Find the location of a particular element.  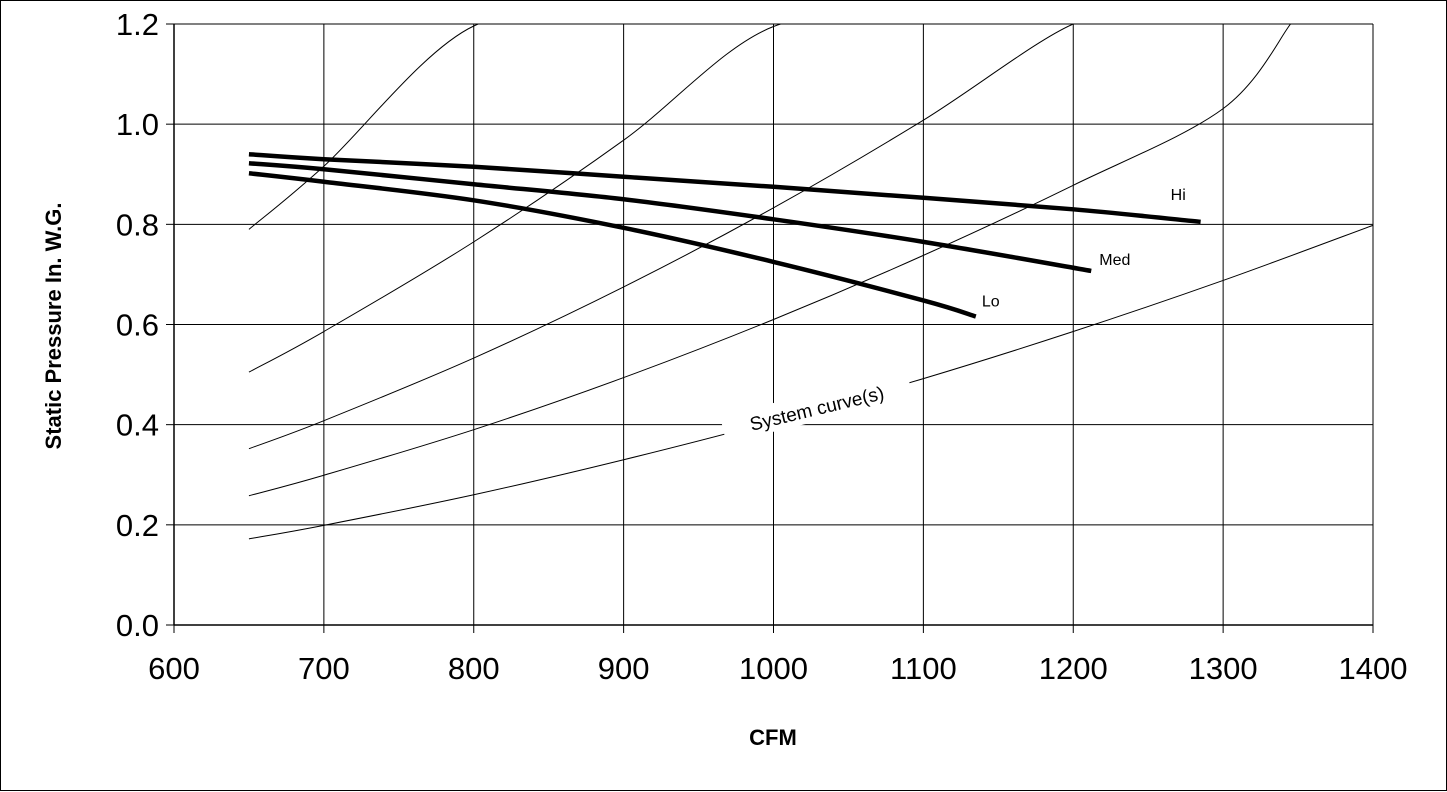

y-tick-label: 0.6 is located at coordinates (137, 325).